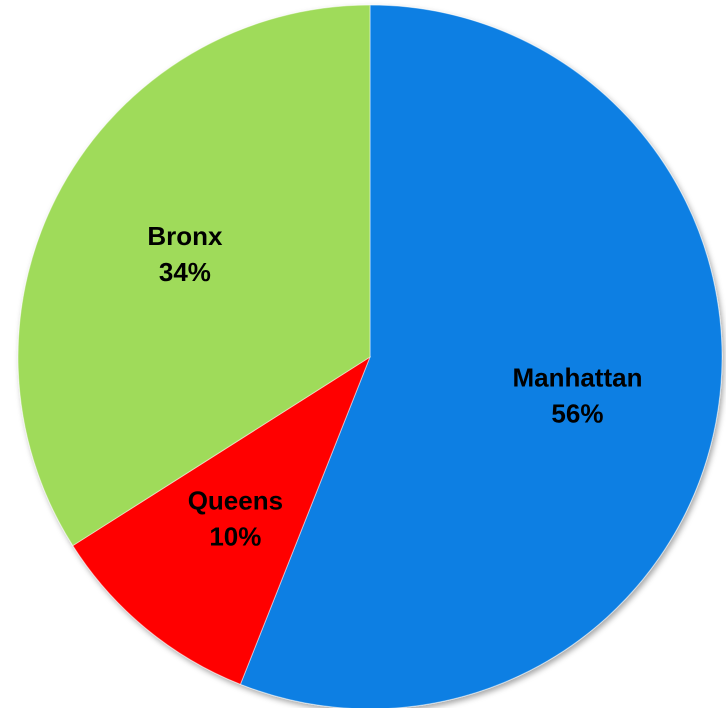  Describe the element at coordinates (185, 272) in the screenshot. I see `value-label: 34%` at that location.